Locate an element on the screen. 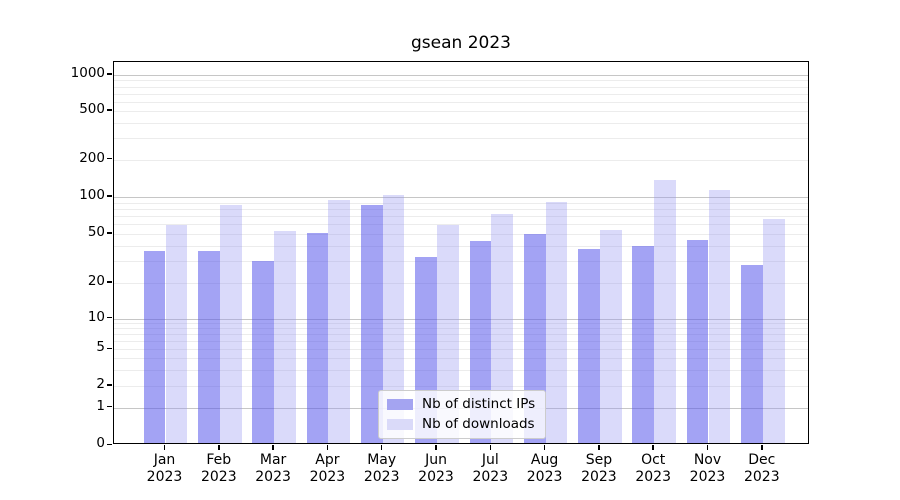  bar-downloads-aug is located at coordinates (556, 322).